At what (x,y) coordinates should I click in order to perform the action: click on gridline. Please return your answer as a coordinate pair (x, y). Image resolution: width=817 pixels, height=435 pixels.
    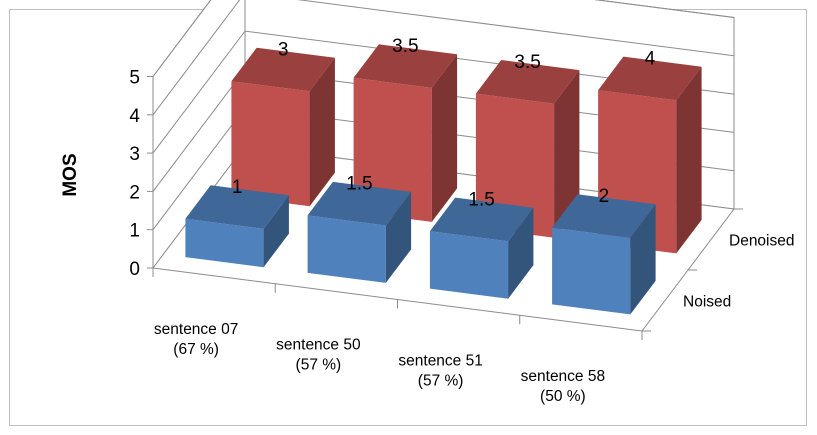
    Looking at the image, I should click on (443, 38).